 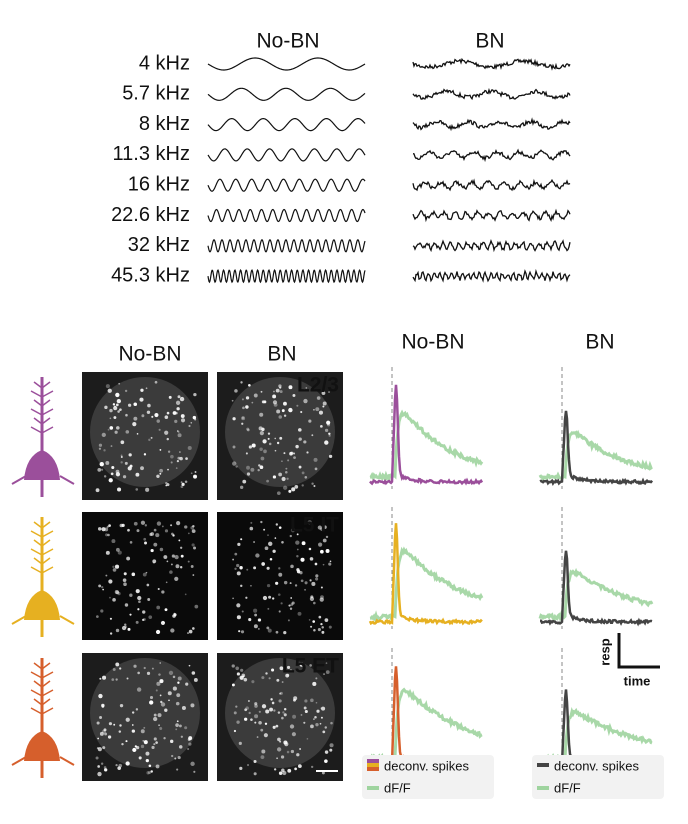 What do you see at coordinates (42, 605) in the screenshot?
I see `soma` at bounding box center [42, 605].